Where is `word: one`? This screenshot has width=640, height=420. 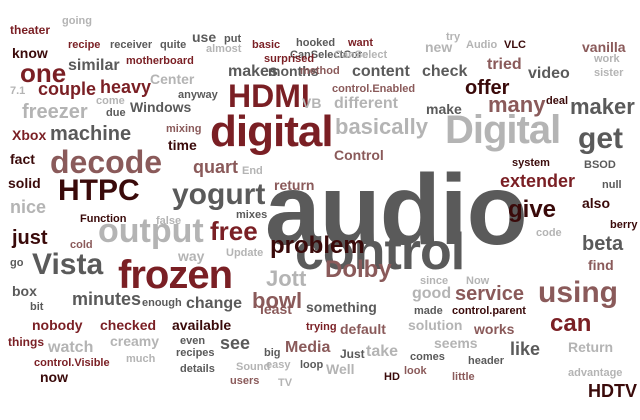 word: one is located at coordinates (43, 73).